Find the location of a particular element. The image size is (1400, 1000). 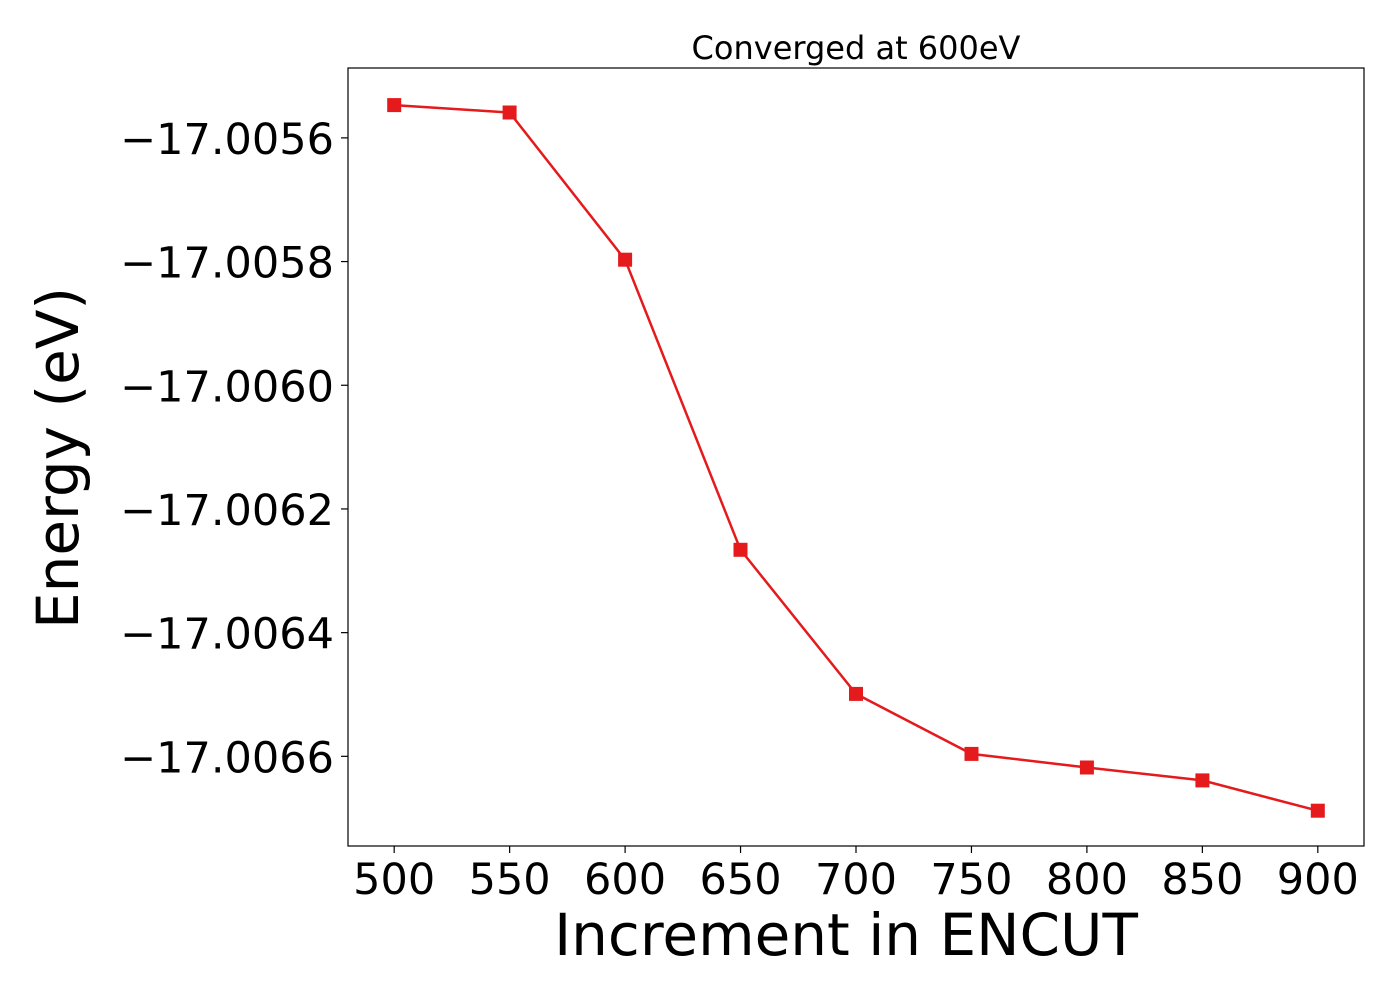

y-tick-label: −17.0056 is located at coordinates (227, 140).